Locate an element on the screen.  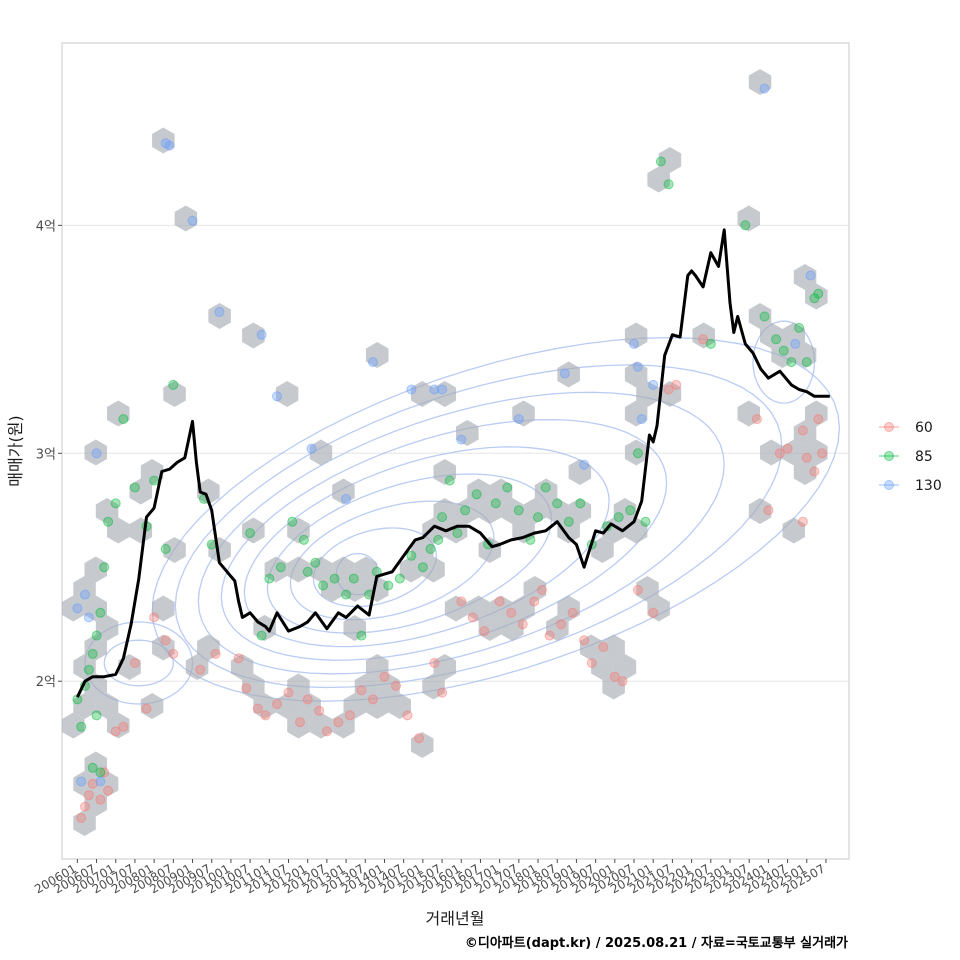
y-axis-title: 매매가(원) is located at coordinates (15, 450).